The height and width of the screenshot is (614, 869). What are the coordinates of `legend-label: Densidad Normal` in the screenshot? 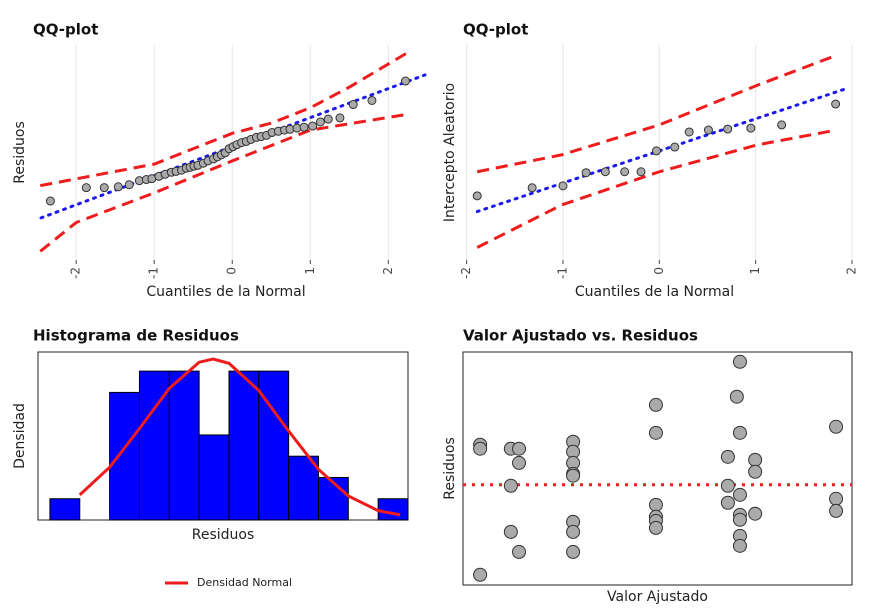 It's located at (244, 582).